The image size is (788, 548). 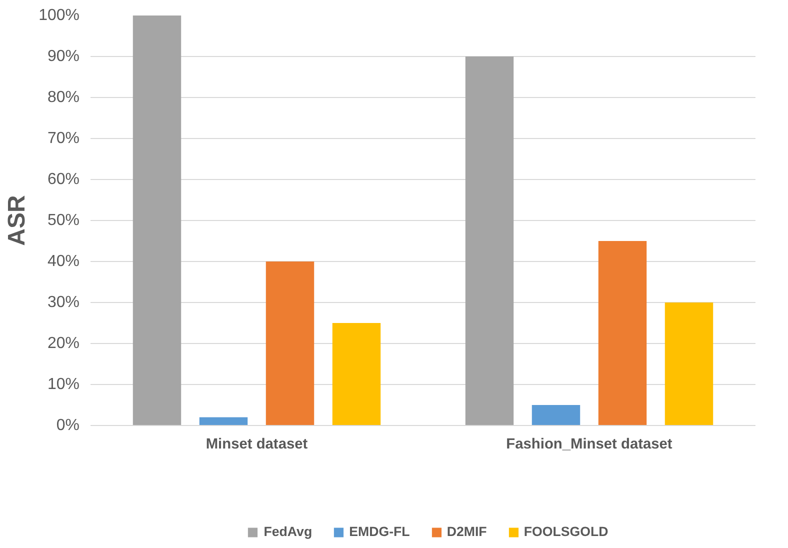 What do you see at coordinates (63, 343) in the screenshot?
I see `y-tick-label: 20%` at bounding box center [63, 343].